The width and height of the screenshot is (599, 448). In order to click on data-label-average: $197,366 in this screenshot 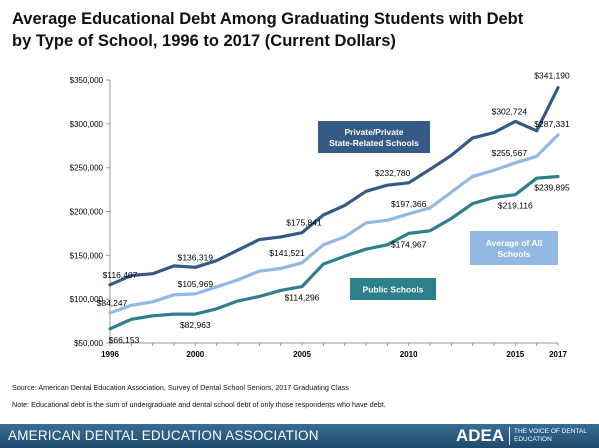, I will do `click(409, 204)`.